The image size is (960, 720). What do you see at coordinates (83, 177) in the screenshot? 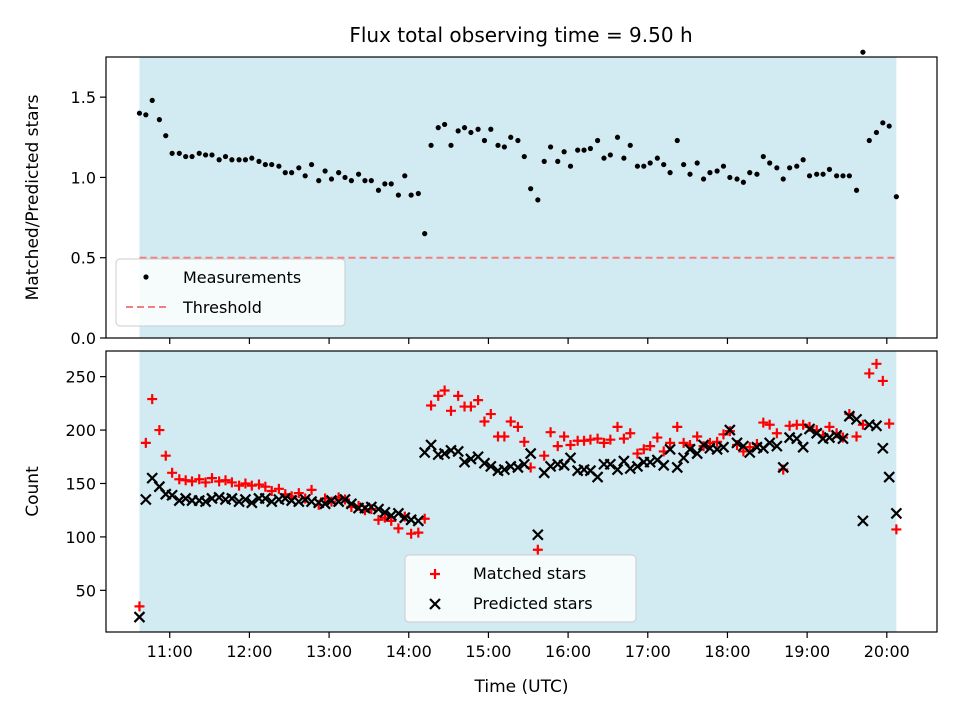
I see `y-tick-label: 1.0` at bounding box center [83, 177].